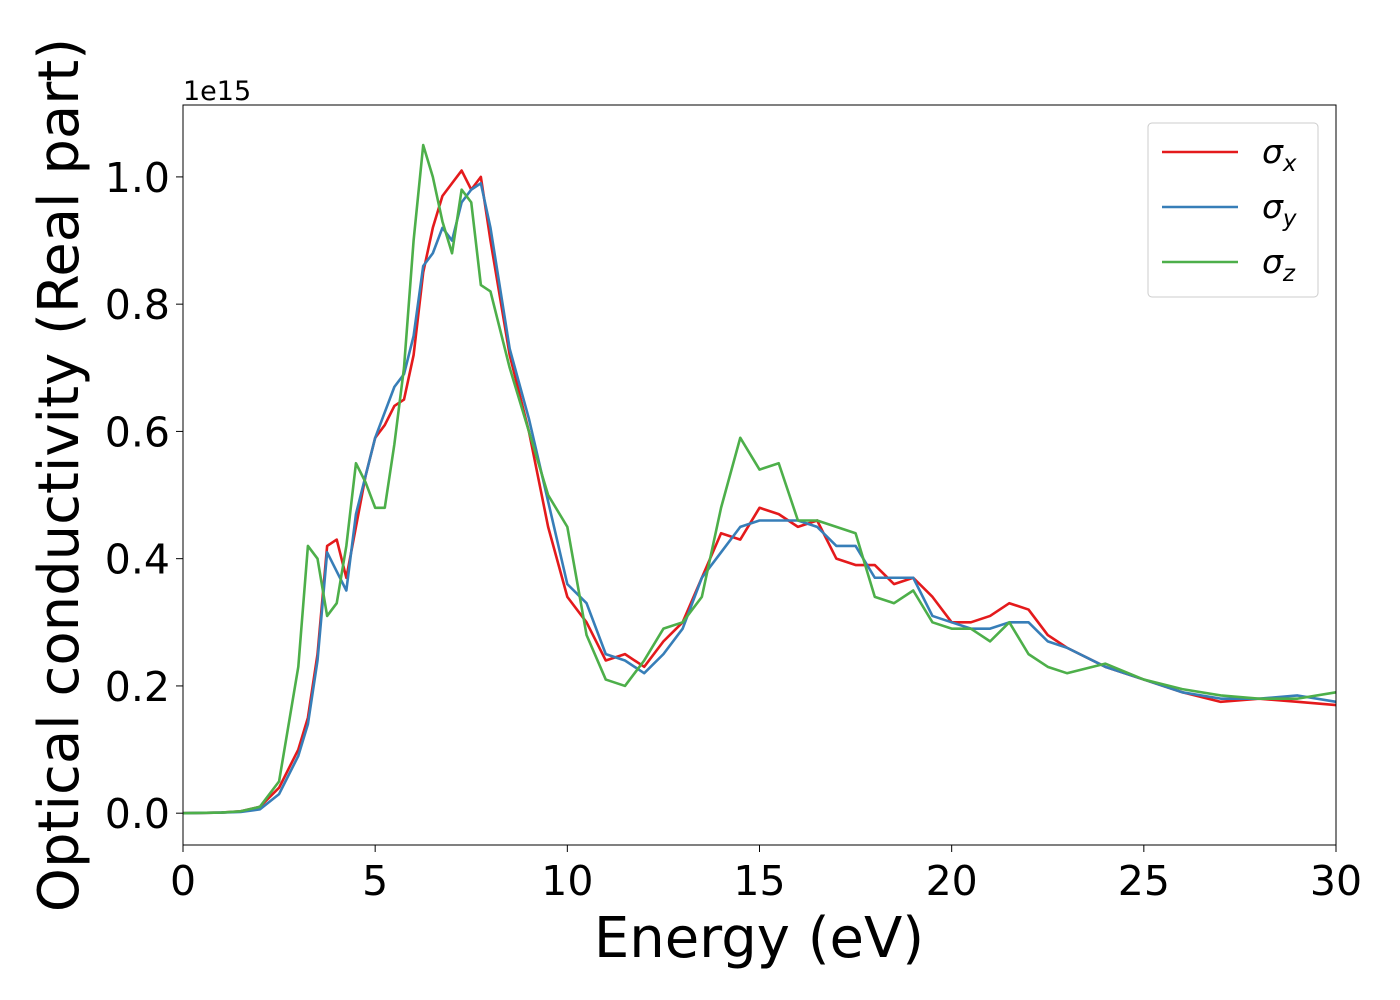 The height and width of the screenshot is (1000, 1400). What do you see at coordinates (1279, 264) in the screenshot?
I see `legend-label: σz` at bounding box center [1279, 264].